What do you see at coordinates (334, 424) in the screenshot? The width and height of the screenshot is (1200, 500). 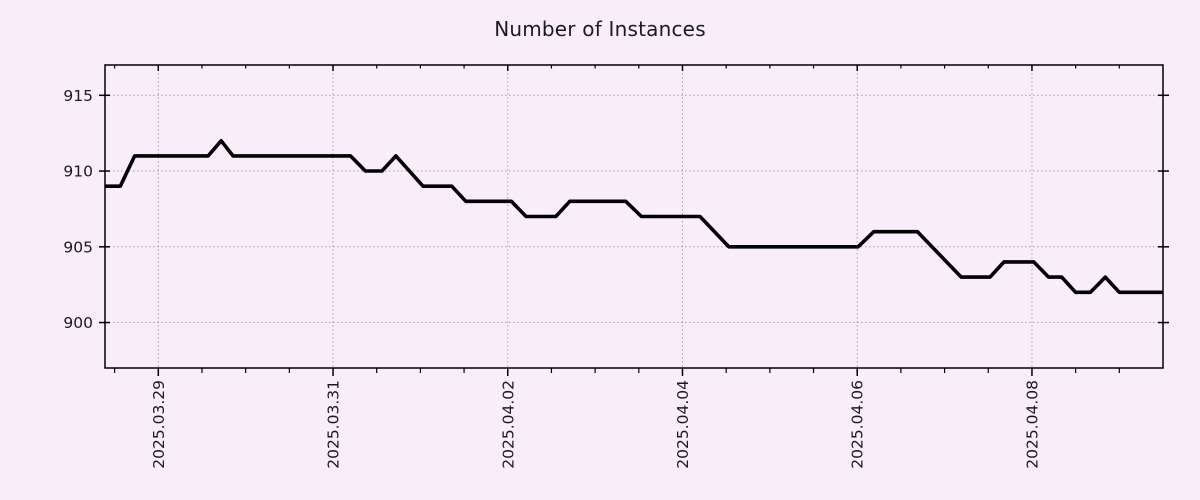 I see `x-tick-label: 2025.03.31` at bounding box center [334, 424].